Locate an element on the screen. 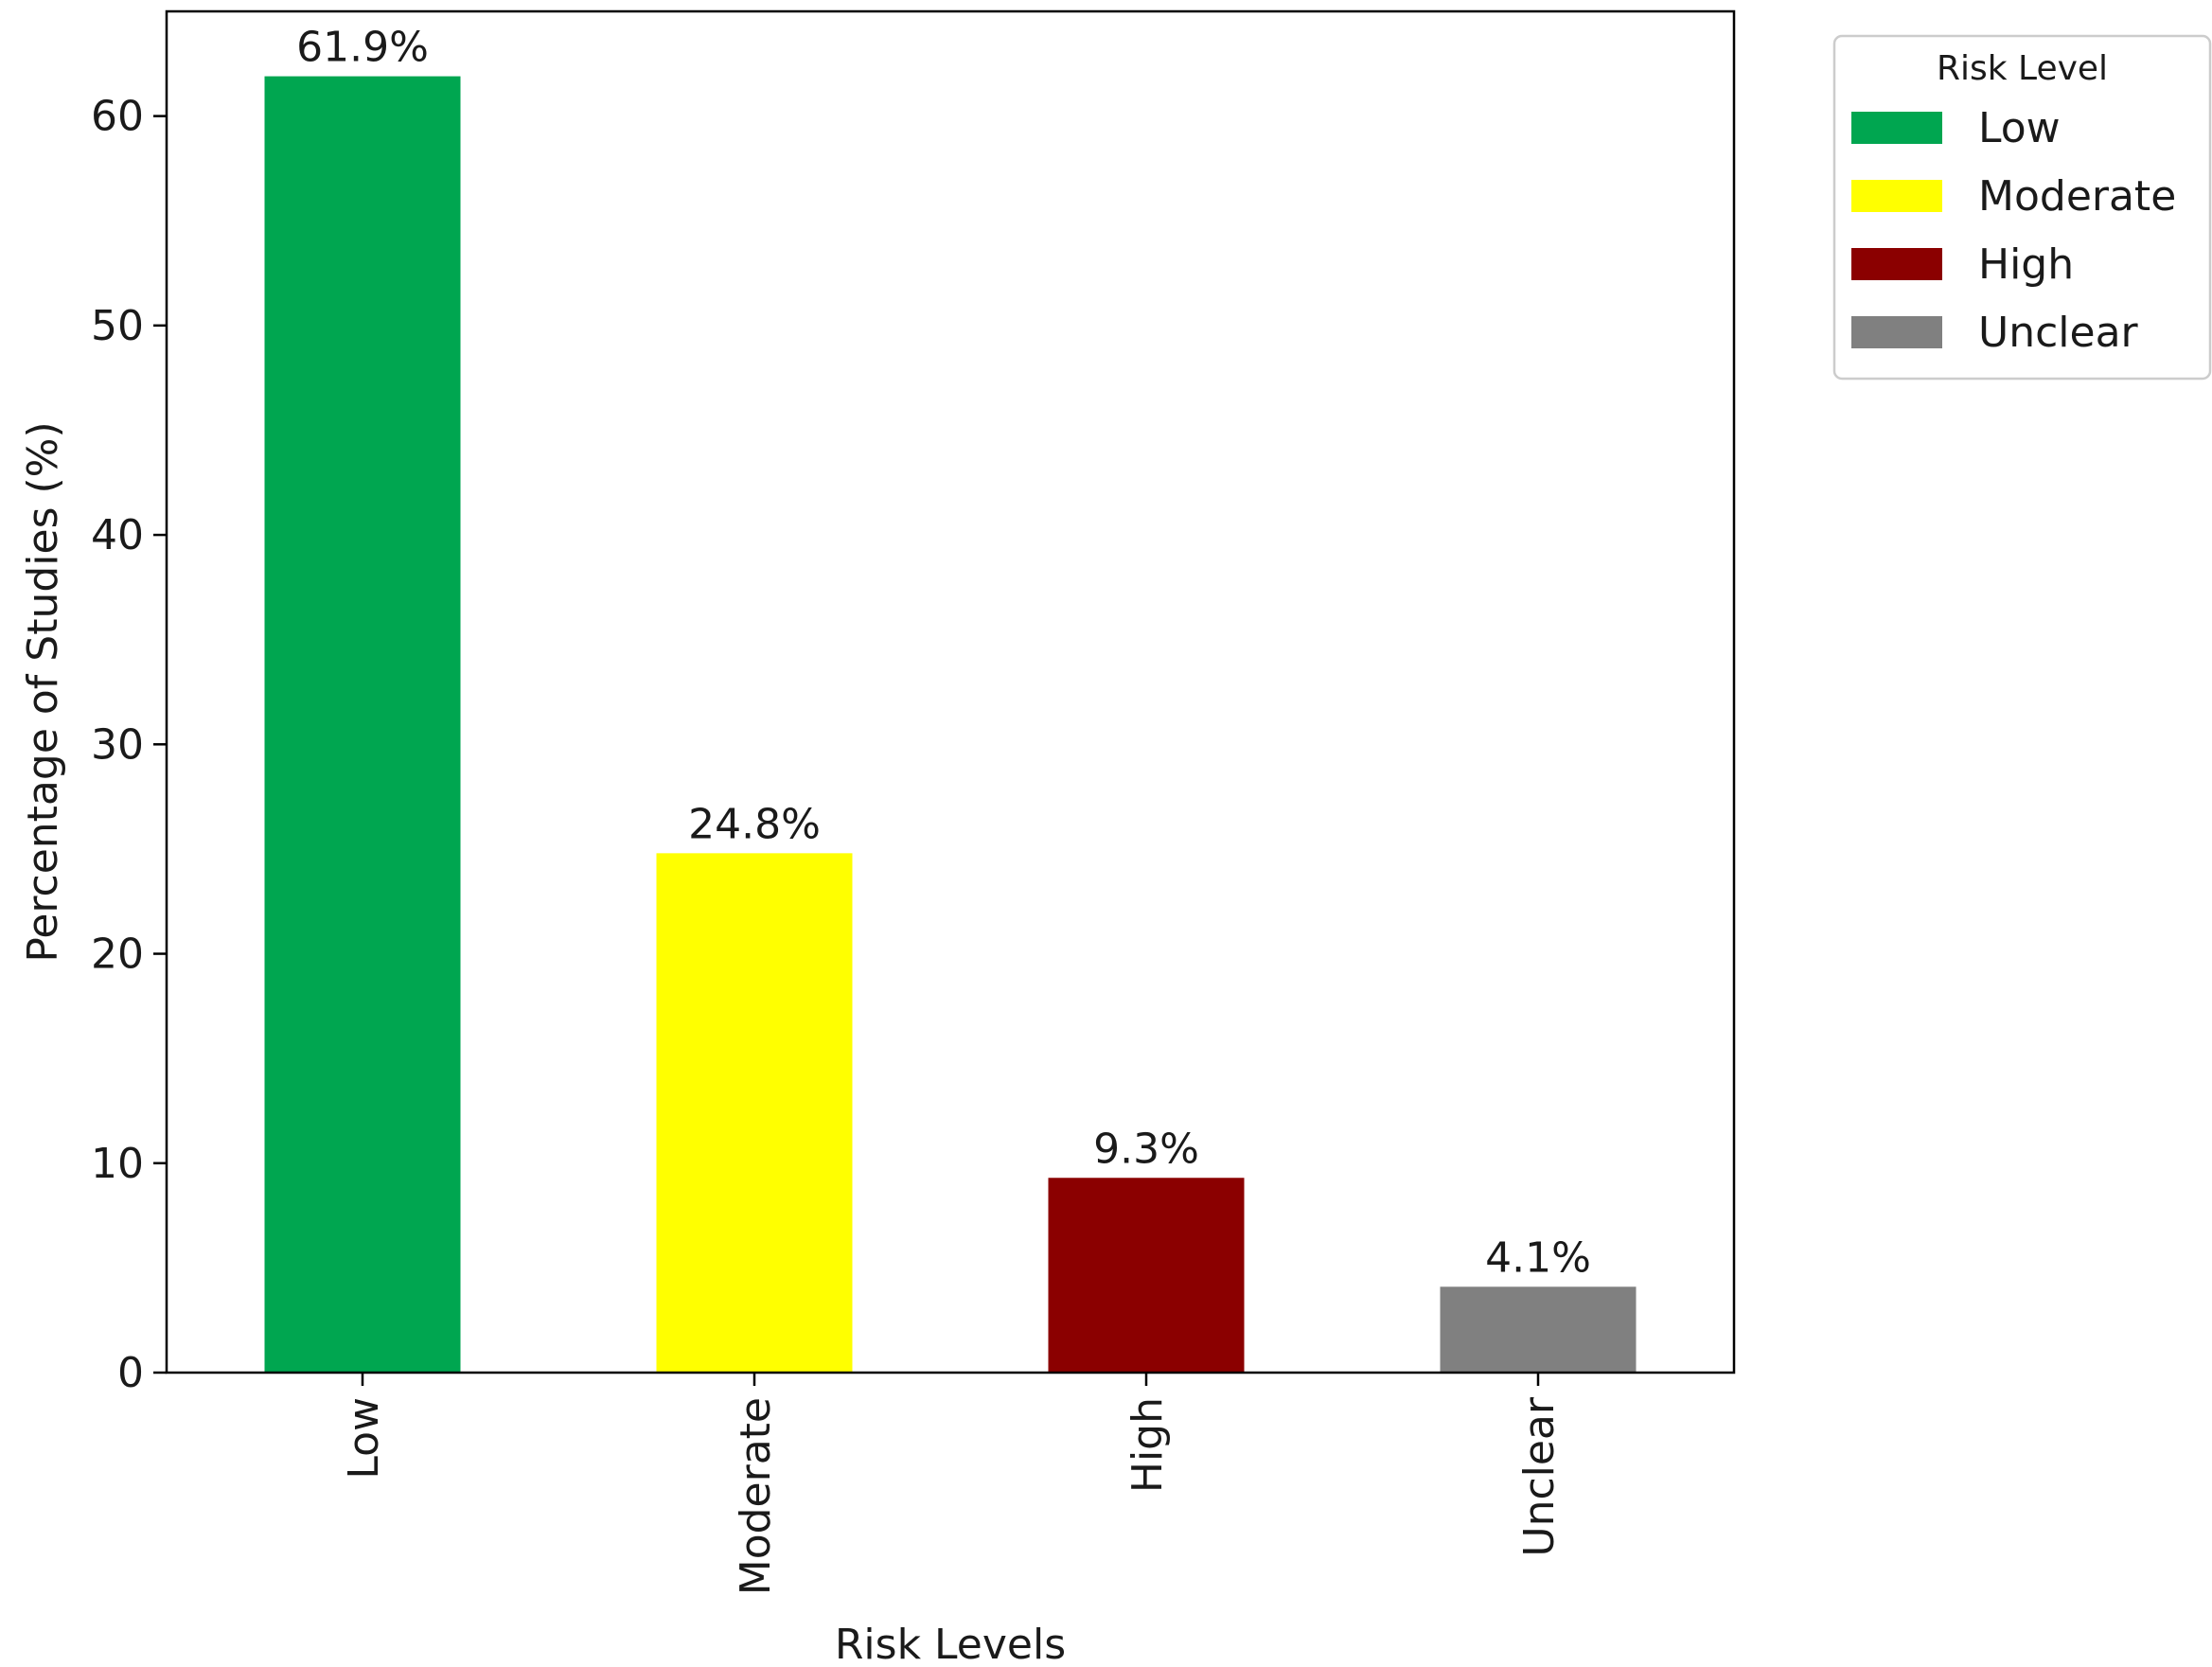  bar-high is located at coordinates (1146, 1275).